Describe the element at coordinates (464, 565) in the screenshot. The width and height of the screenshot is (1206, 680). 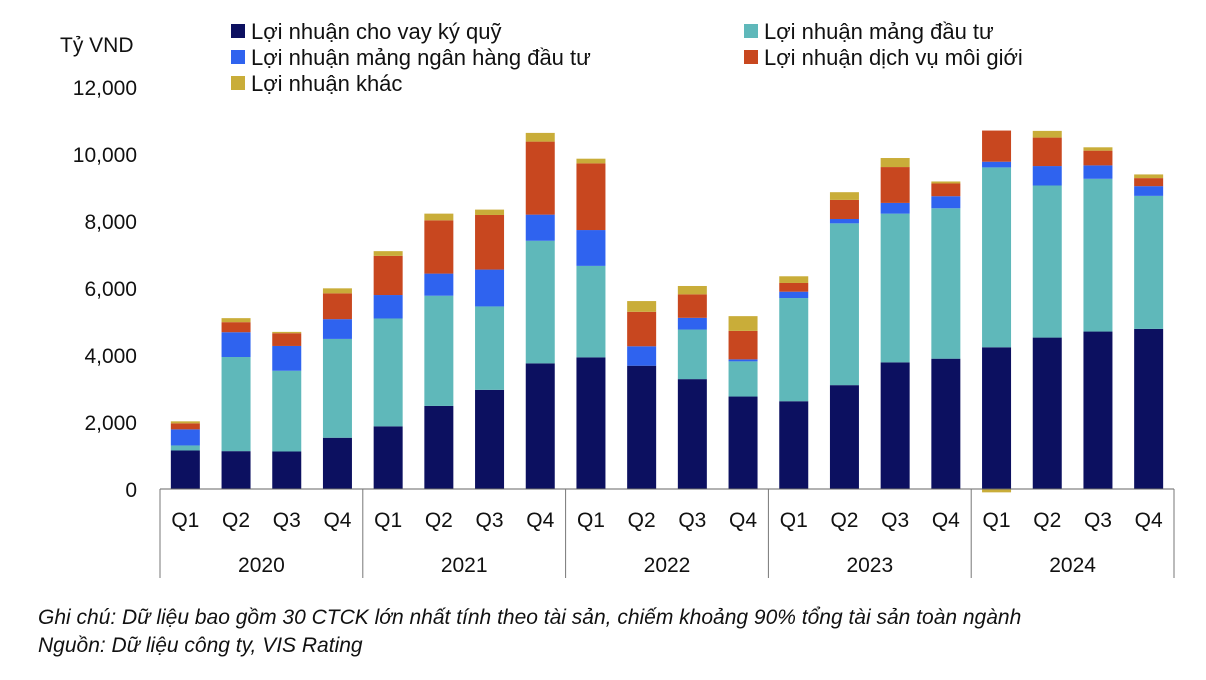
I see `year-group-label: 2021` at that location.